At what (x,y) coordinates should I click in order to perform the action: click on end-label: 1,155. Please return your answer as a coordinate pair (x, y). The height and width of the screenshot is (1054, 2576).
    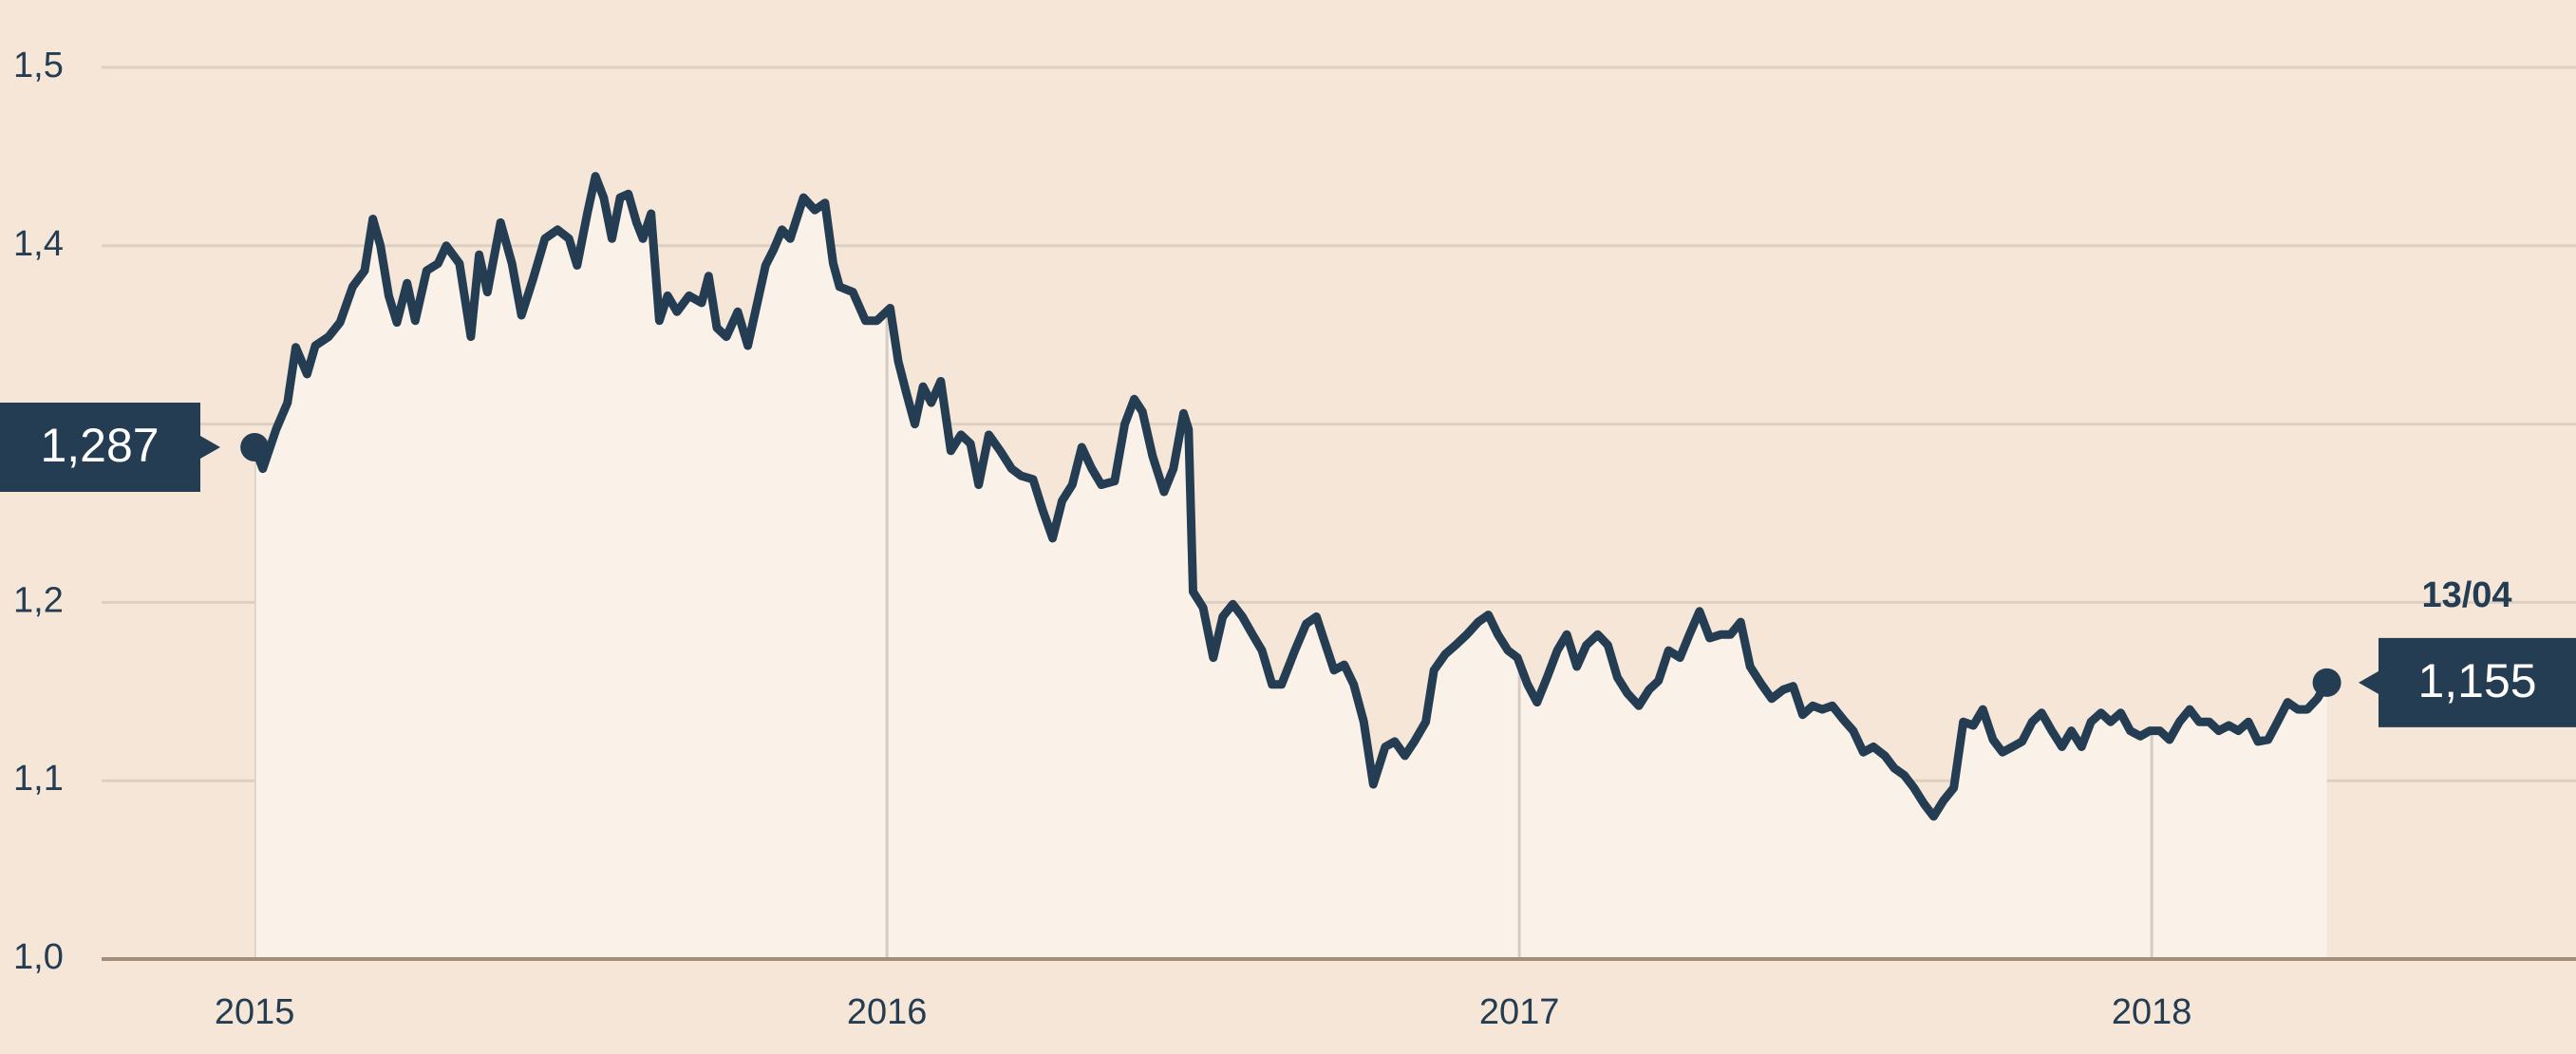
    Looking at the image, I should click on (2476, 680).